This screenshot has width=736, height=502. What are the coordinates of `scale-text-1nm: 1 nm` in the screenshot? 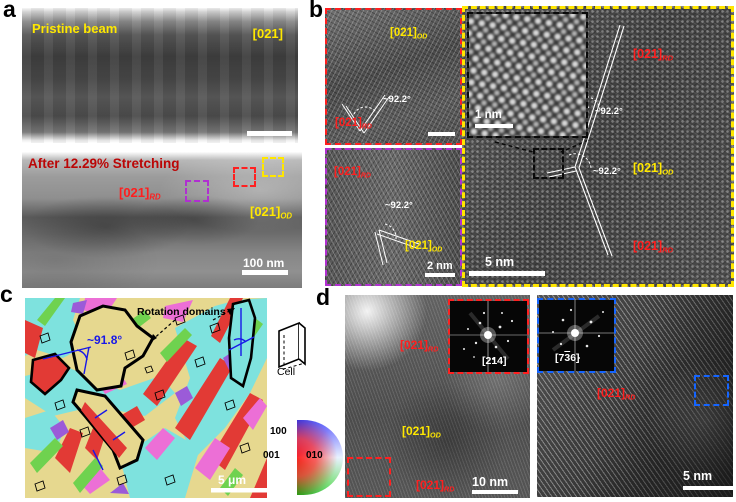 It's located at (488, 115).